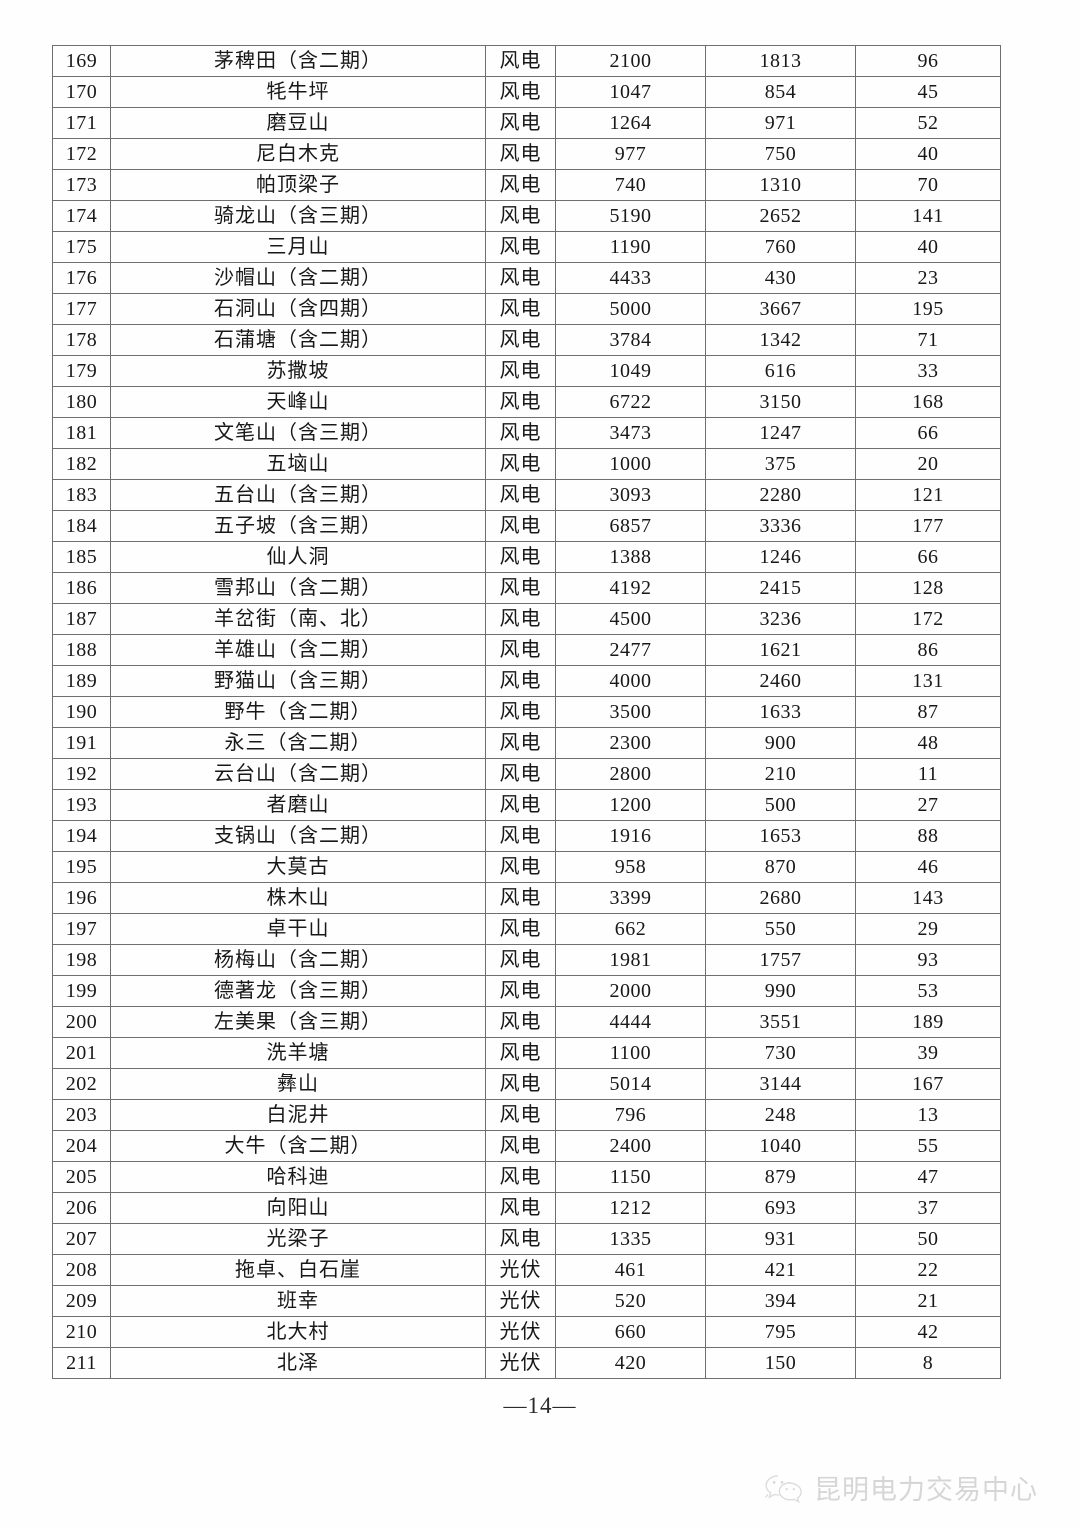 This screenshot has width=1080, height=1529. What do you see at coordinates (630, 805) in the screenshot?
I see `cell-value-1: 1200` at bounding box center [630, 805].